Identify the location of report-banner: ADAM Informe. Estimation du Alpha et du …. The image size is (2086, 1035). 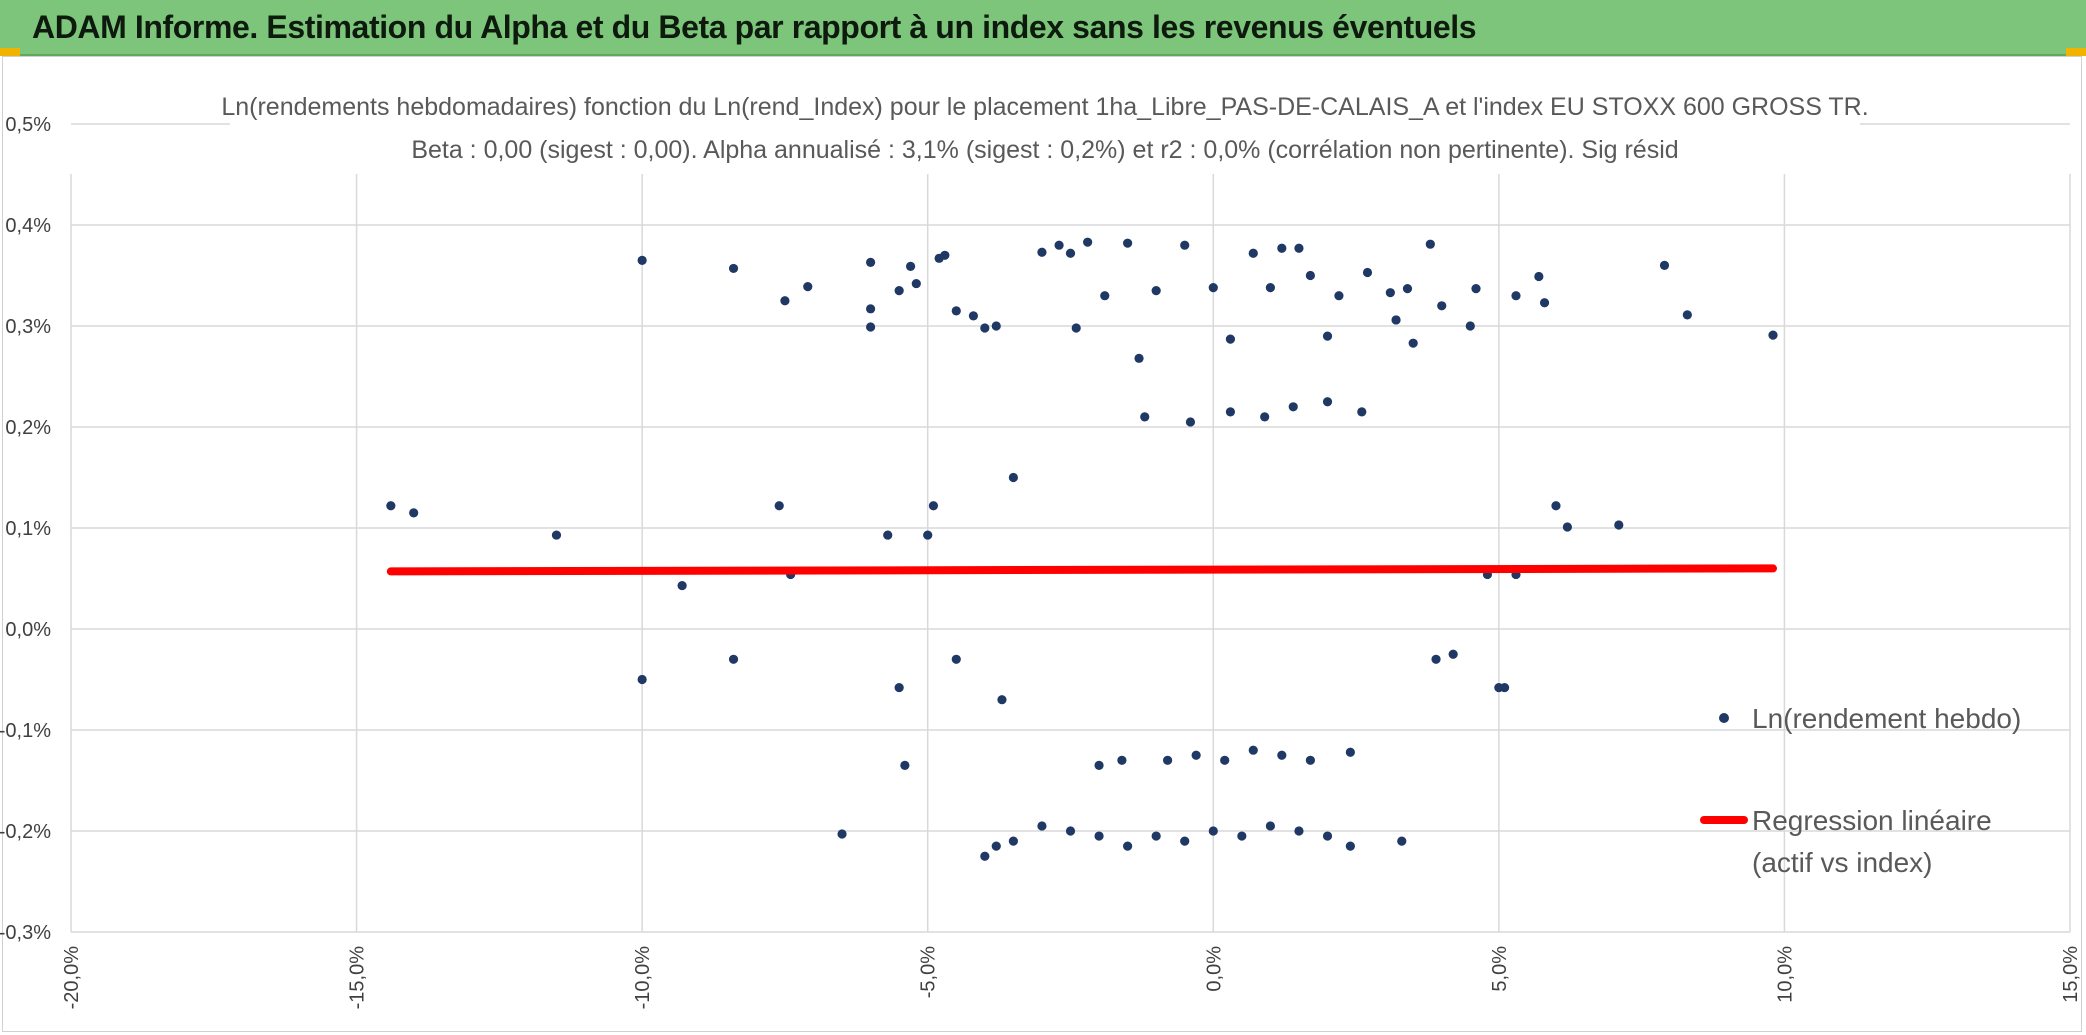
(1043, 28).